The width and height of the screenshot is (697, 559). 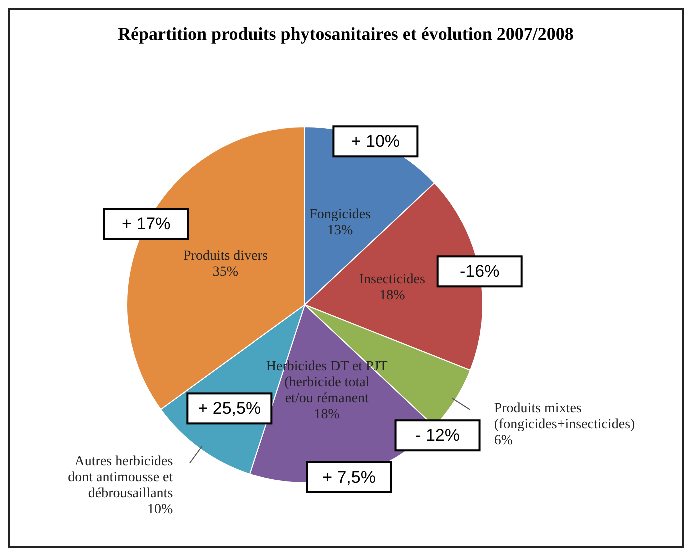 I want to click on text: + 17%, so click(x=146, y=224).